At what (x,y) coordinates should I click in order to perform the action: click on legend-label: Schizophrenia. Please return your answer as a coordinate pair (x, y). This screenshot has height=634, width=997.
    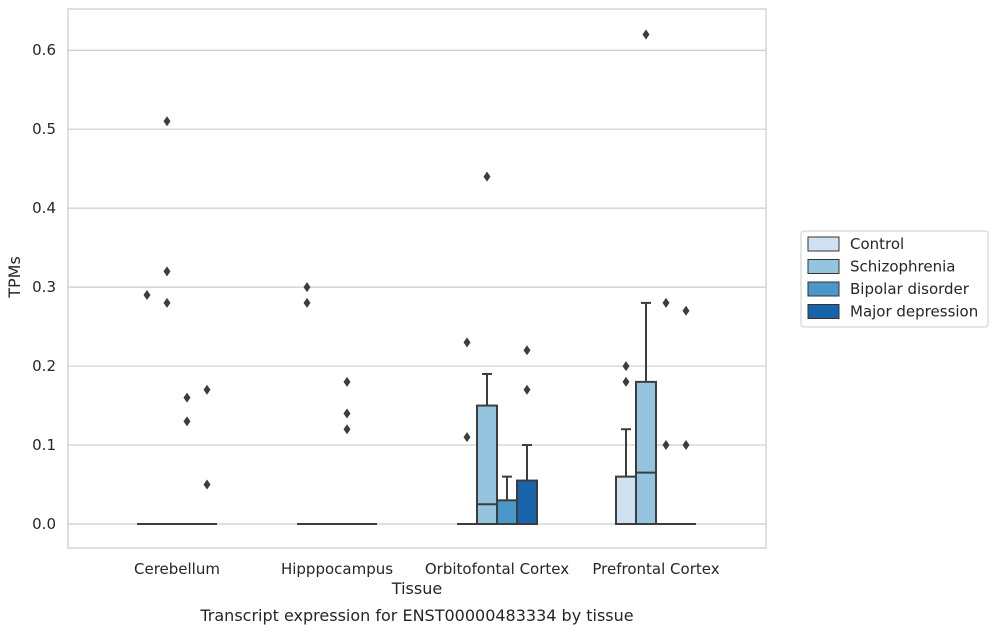
    Looking at the image, I should click on (902, 267).